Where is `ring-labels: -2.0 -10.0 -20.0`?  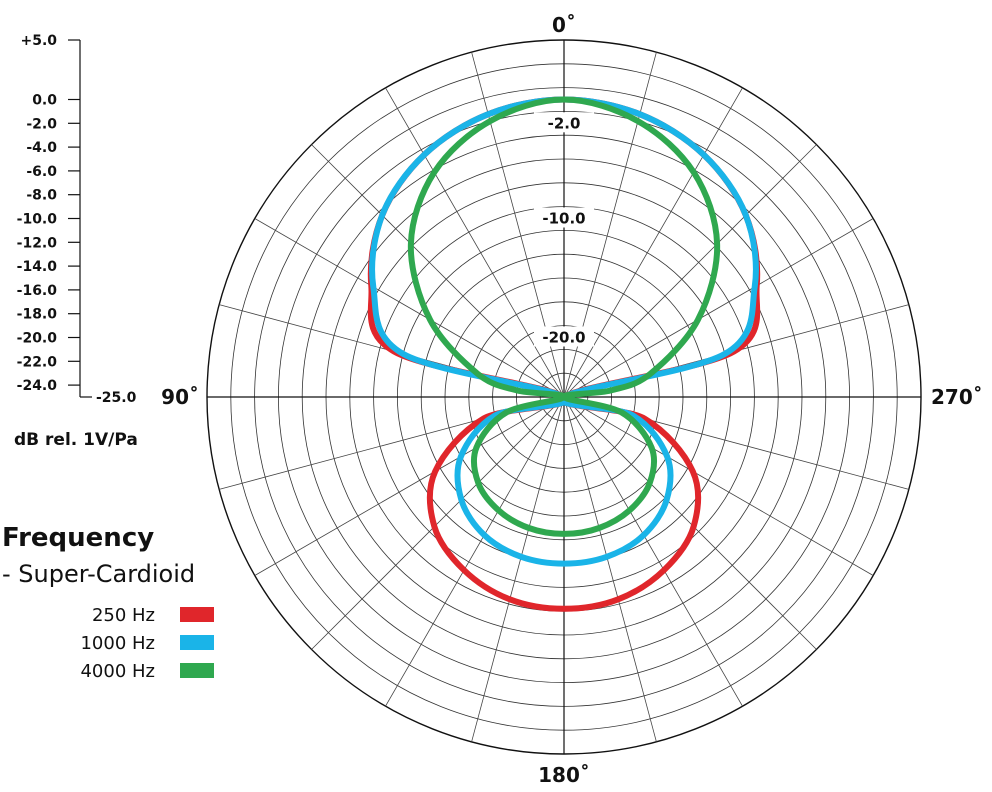 ring-labels: -2.0 -10.0 -20.0 is located at coordinates (564, 229).